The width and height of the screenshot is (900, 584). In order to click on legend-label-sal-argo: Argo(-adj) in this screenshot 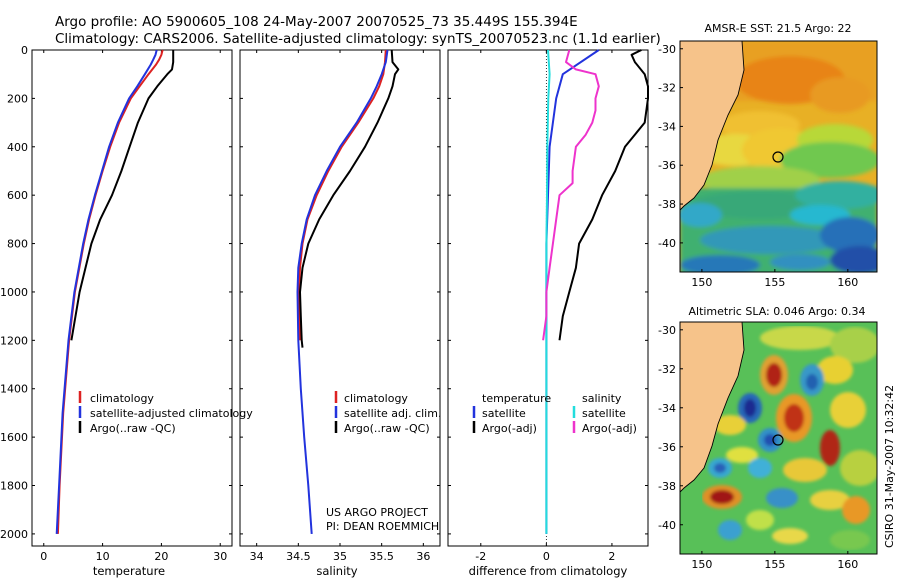, I will do `click(609, 428)`.